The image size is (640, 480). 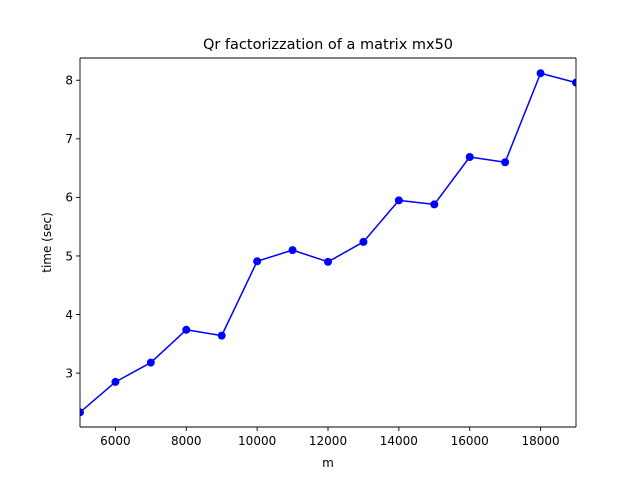 What do you see at coordinates (47, 242) in the screenshot?
I see `y-axis-label: time (sec)` at bounding box center [47, 242].